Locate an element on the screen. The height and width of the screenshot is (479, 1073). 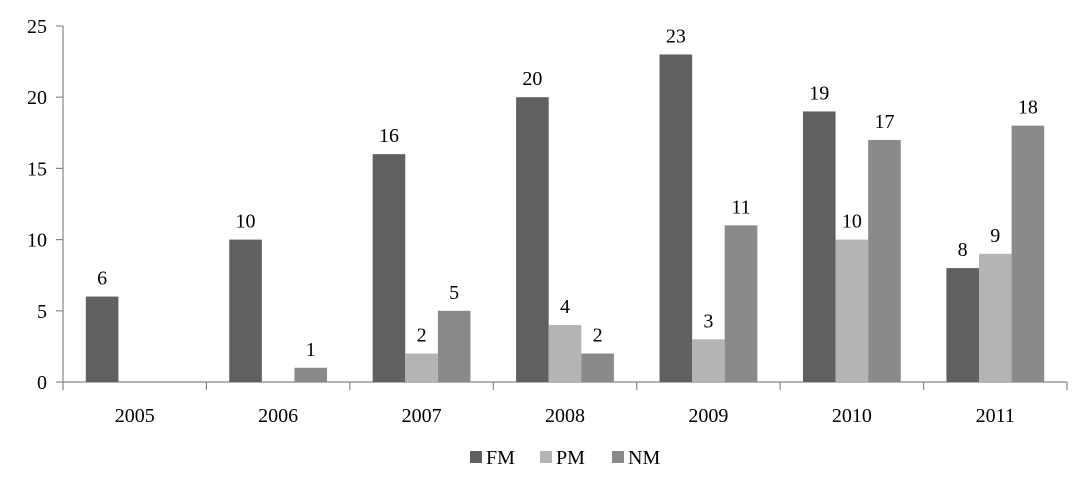
x-tick-label: 2009 is located at coordinates (708, 416).